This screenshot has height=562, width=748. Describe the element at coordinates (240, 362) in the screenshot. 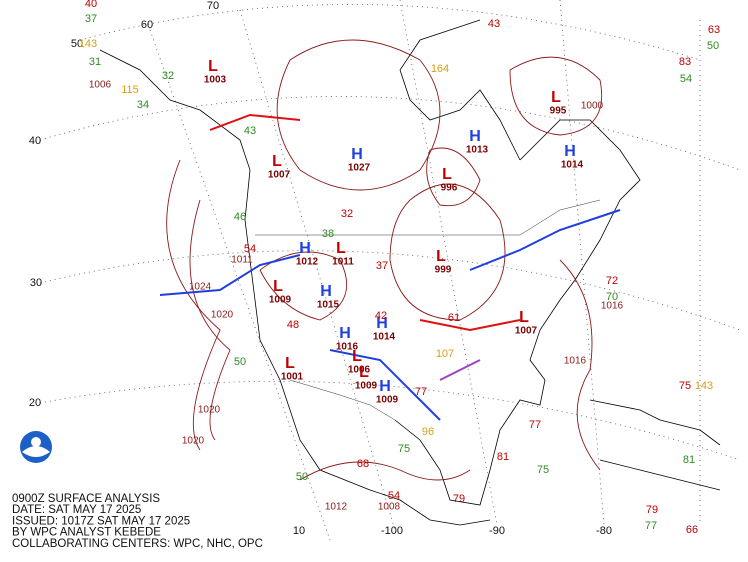

I see `station-temperature: 50` at that location.